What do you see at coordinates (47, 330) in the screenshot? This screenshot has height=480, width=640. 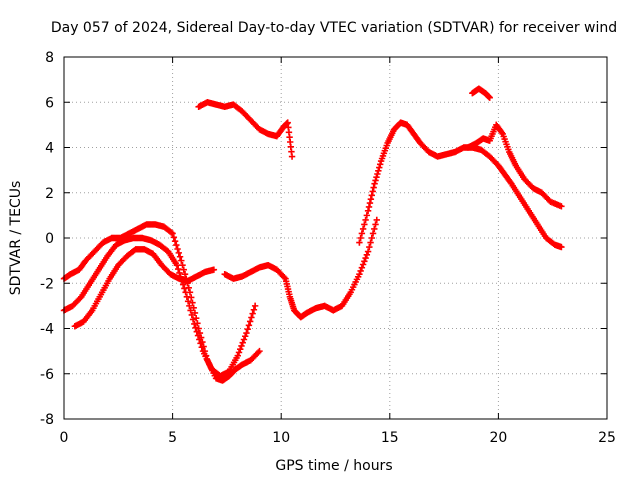 I see `y-tick-label: -4` at bounding box center [47, 330].